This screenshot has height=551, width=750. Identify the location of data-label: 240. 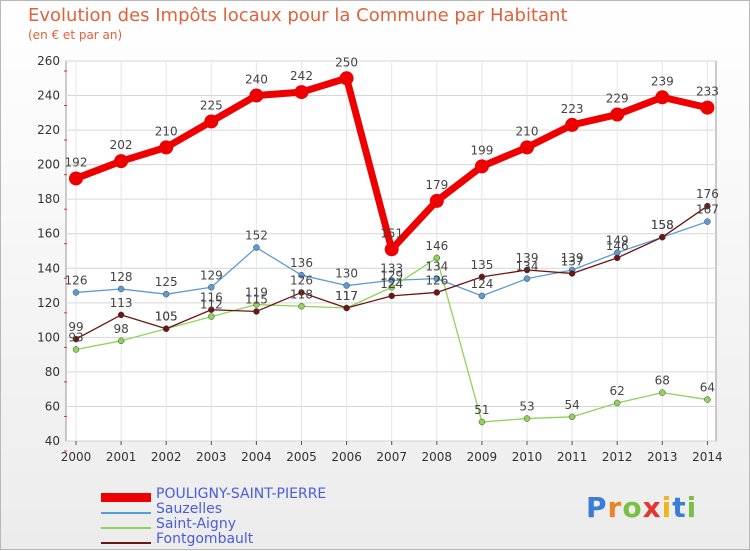
(256, 80).